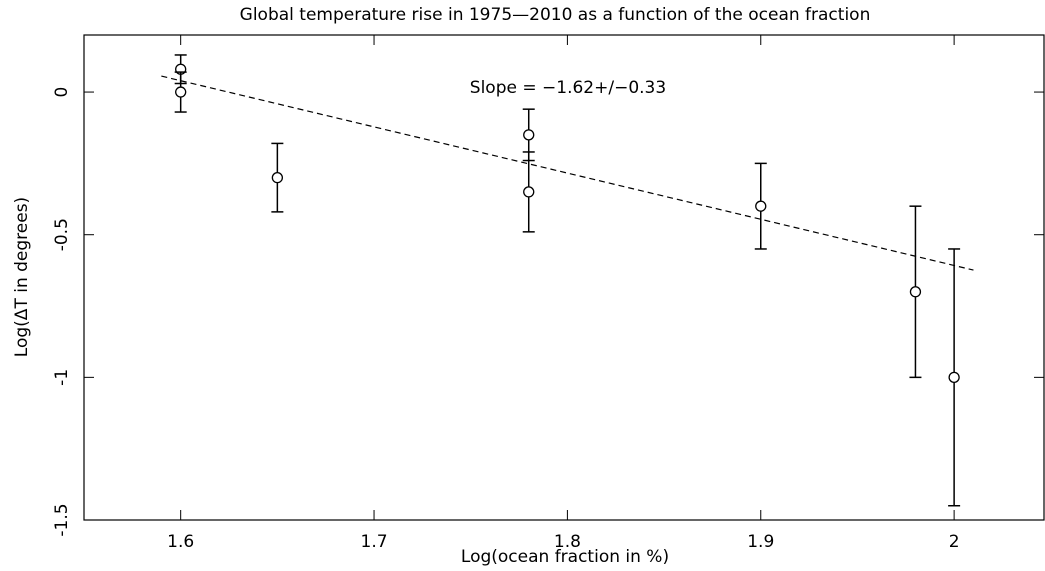 Image resolution: width=1045 pixels, height=571 pixels. Describe the element at coordinates (62, 234) in the screenshot. I see `y-tick-label: -0.5` at that location.